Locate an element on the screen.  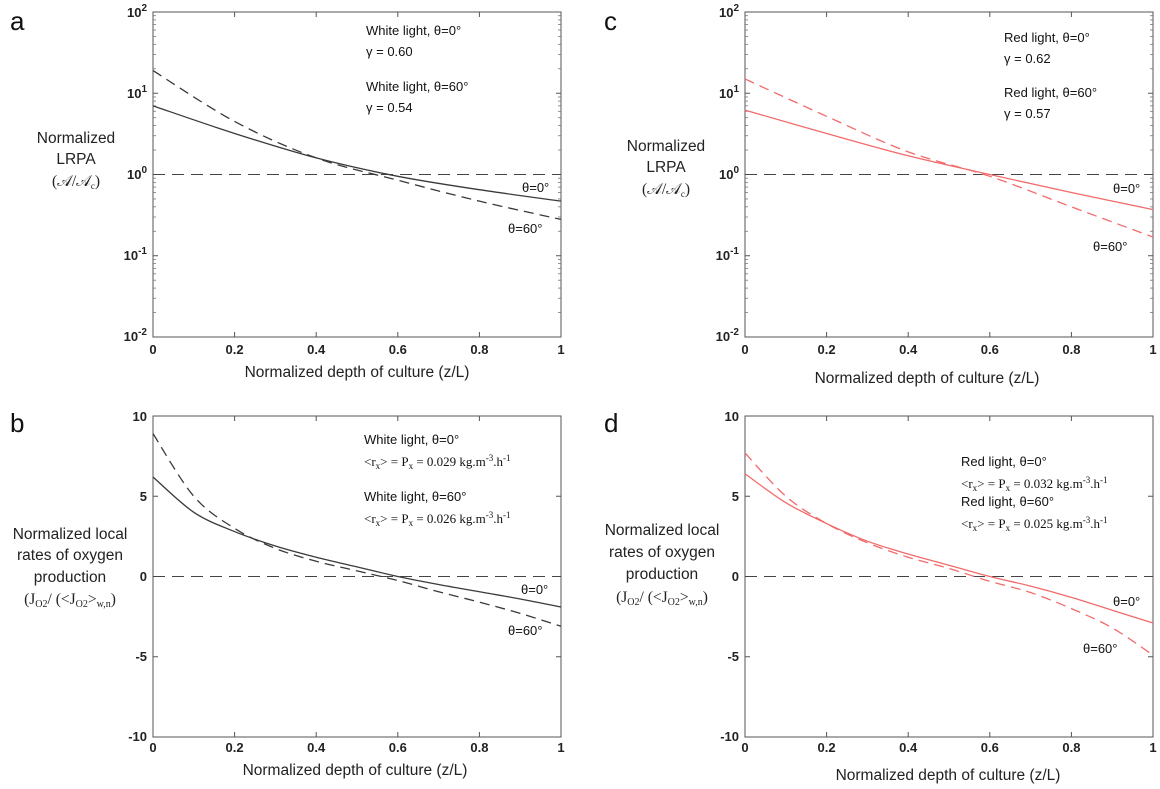
panel-letter-c: c is located at coordinates (610, 21).